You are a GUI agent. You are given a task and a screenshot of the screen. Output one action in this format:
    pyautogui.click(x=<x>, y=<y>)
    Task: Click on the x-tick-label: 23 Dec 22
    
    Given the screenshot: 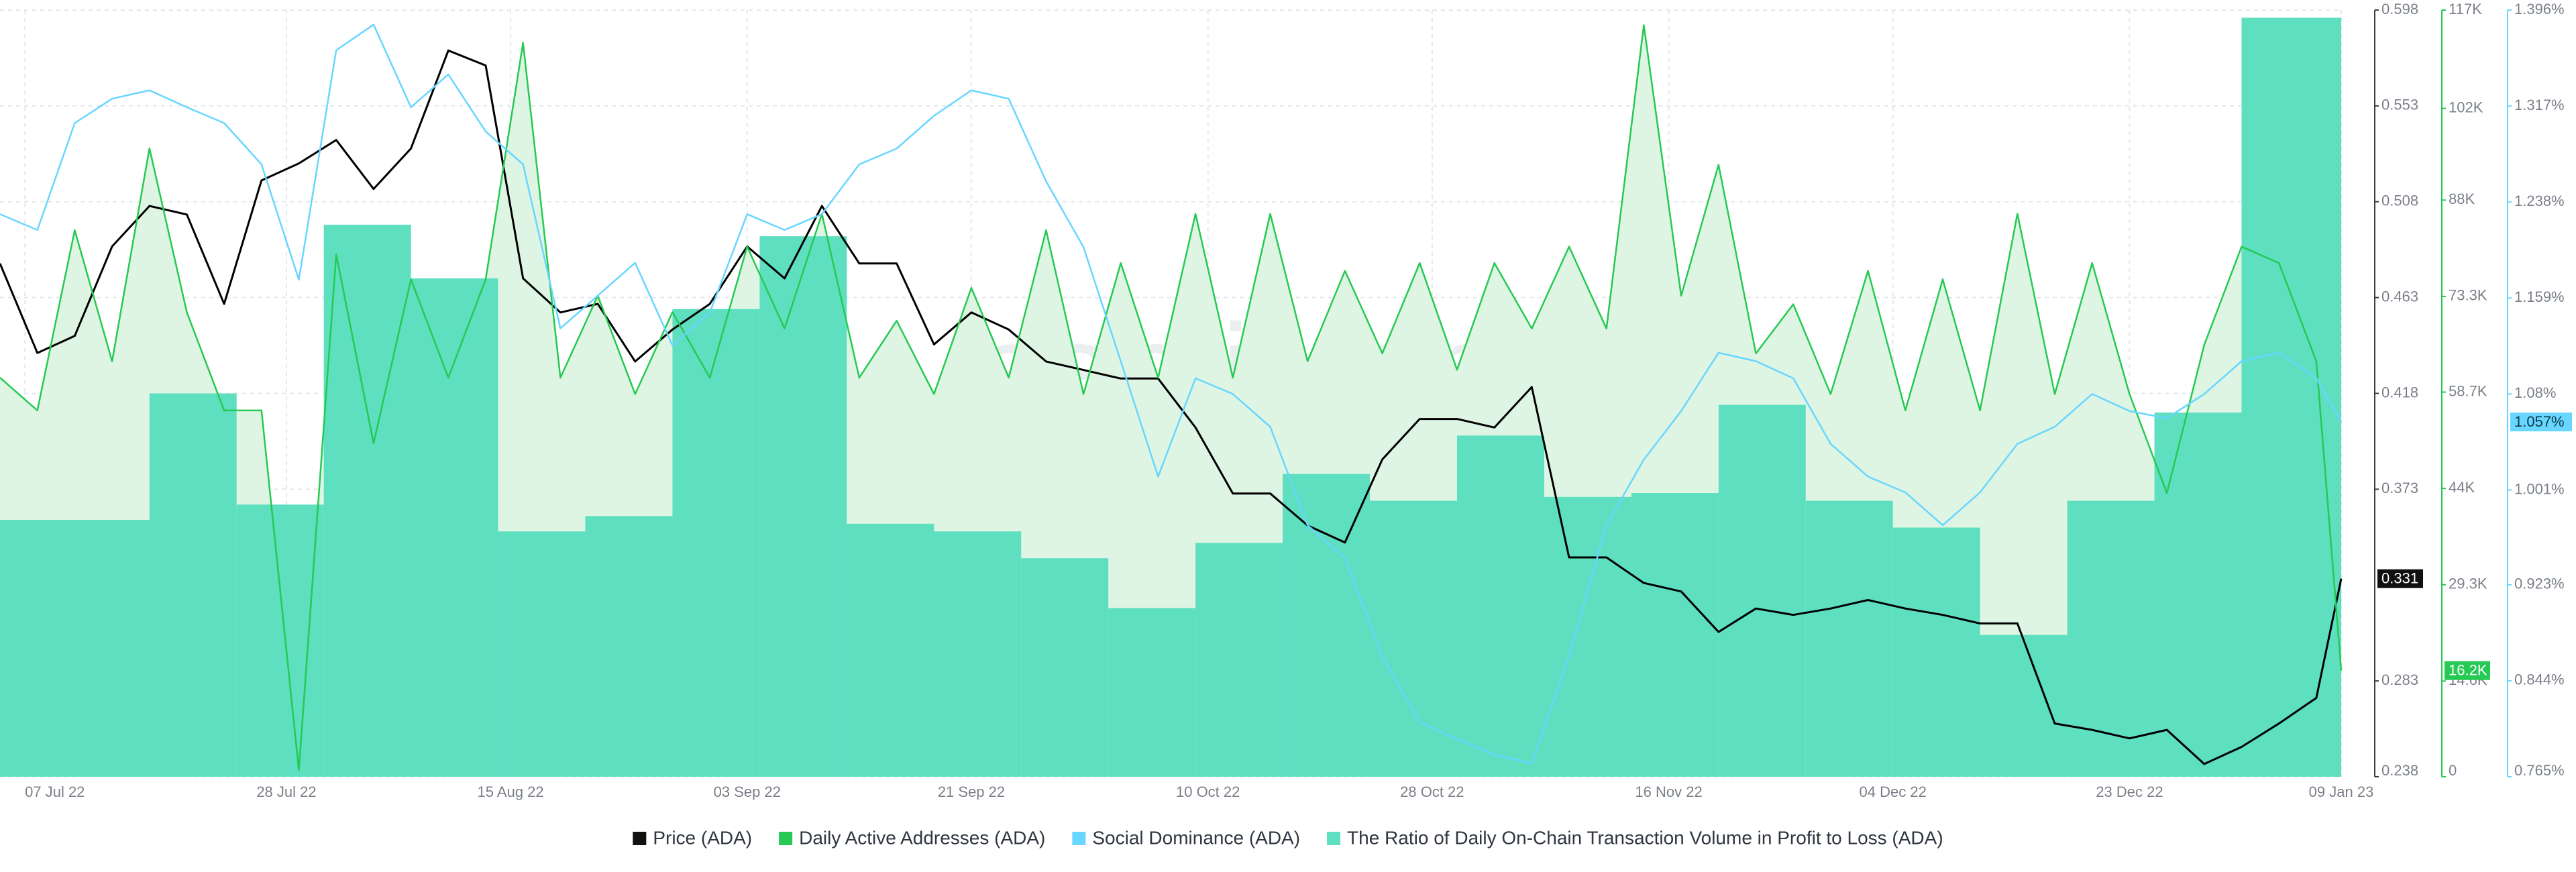 What is the action you would take?
    pyautogui.click(x=2129, y=791)
    